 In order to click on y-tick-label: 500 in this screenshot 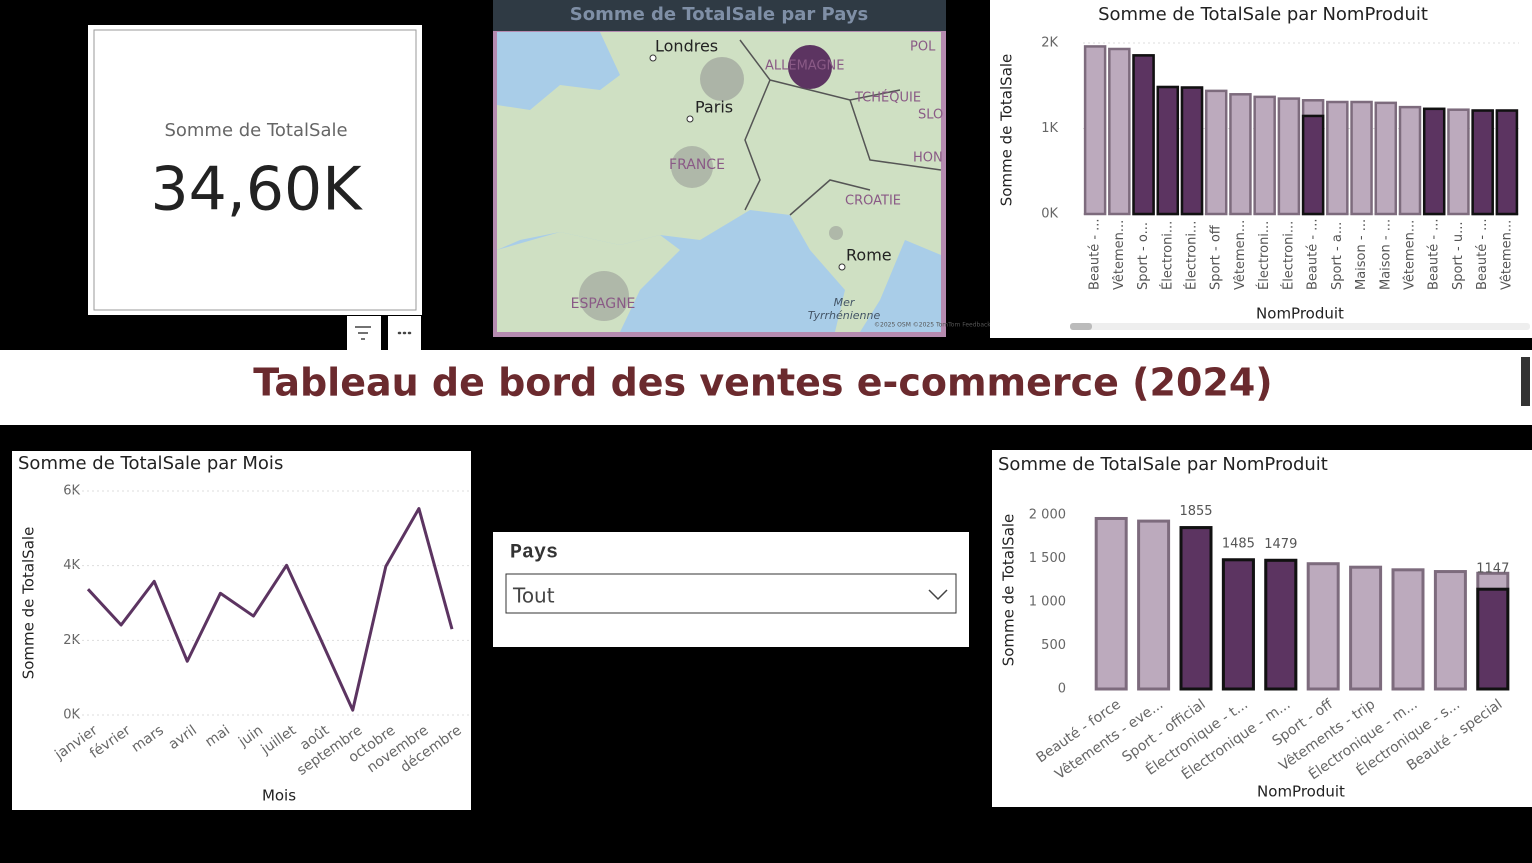, I will do `click(1053, 645)`.